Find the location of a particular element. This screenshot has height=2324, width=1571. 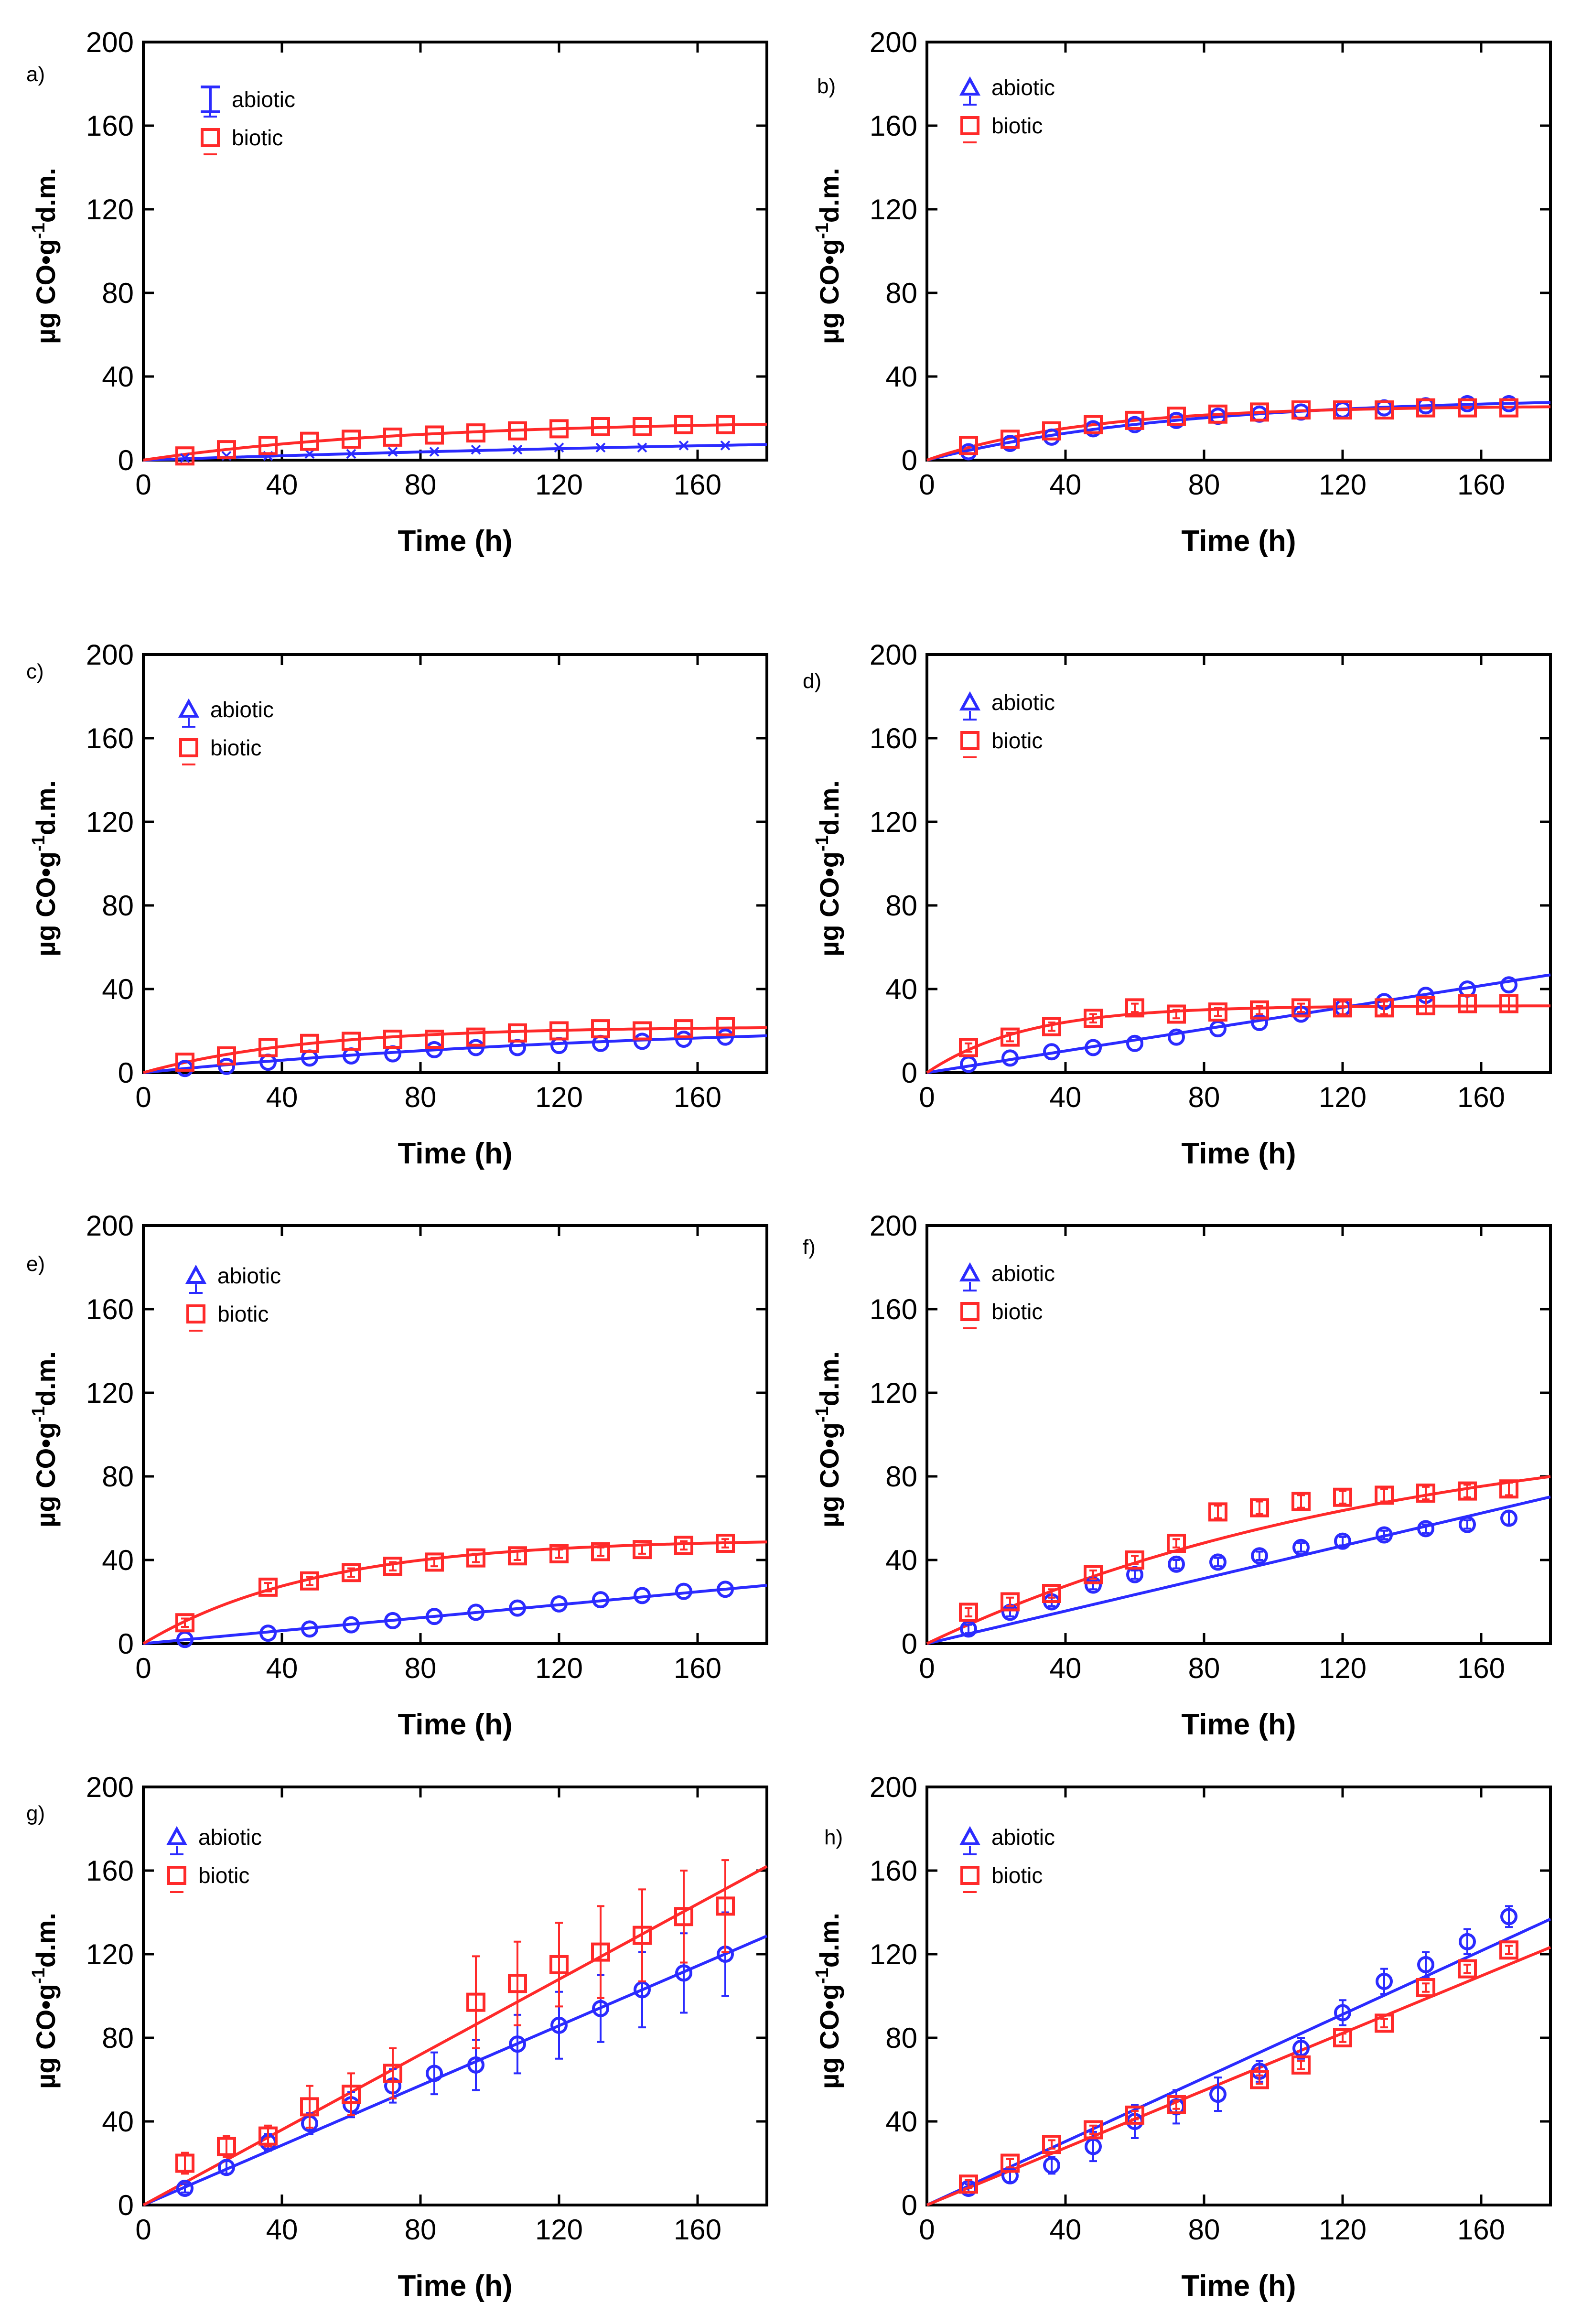

y-axis-title-sup: -1 is located at coordinates (822, 843).